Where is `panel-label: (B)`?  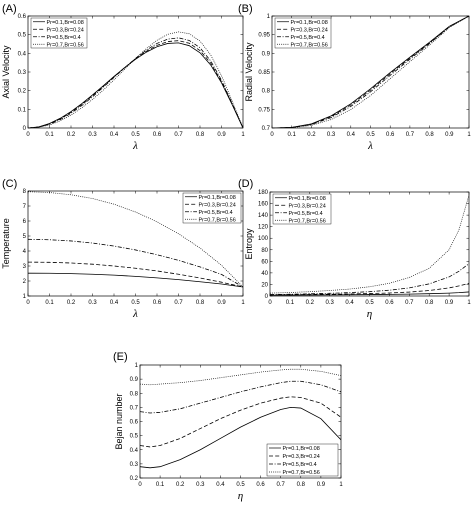 panel-label: (B) is located at coordinates (245, 9).